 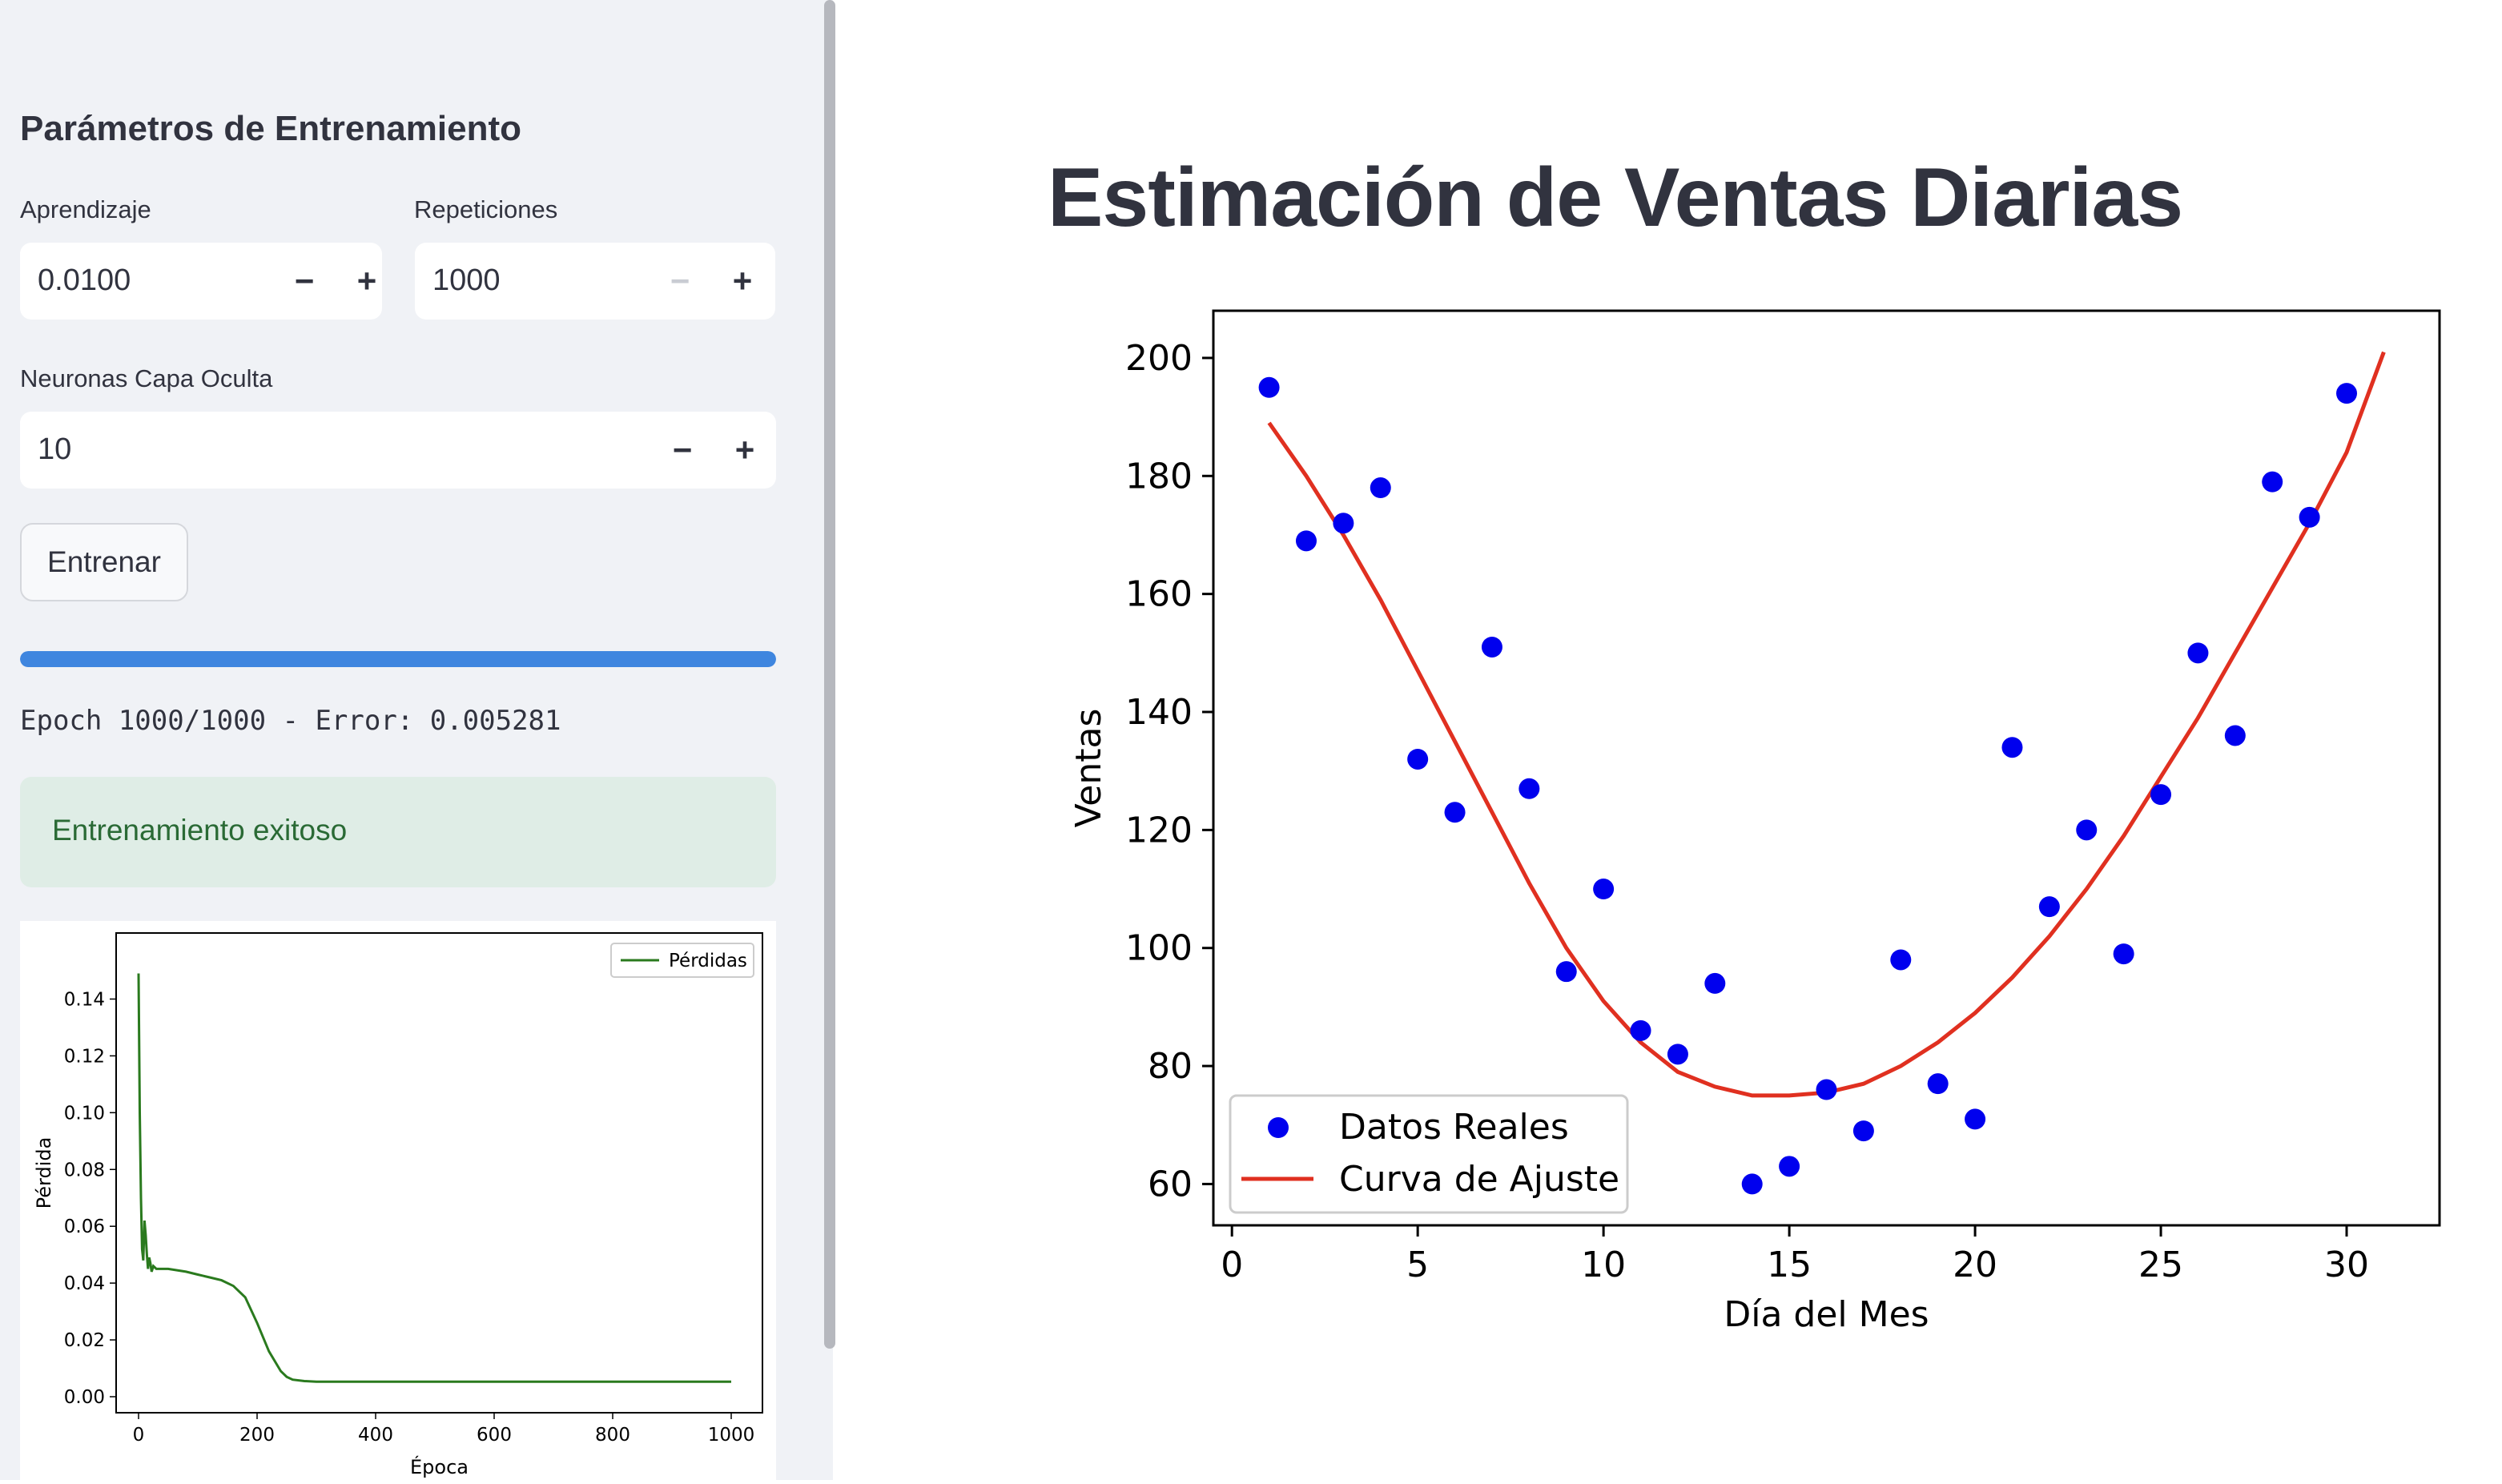 What do you see at coordinates (85, 209) in the screenshot?
I see `learning-rate-label: Aprendizaje` at bounding box center [85, 209].